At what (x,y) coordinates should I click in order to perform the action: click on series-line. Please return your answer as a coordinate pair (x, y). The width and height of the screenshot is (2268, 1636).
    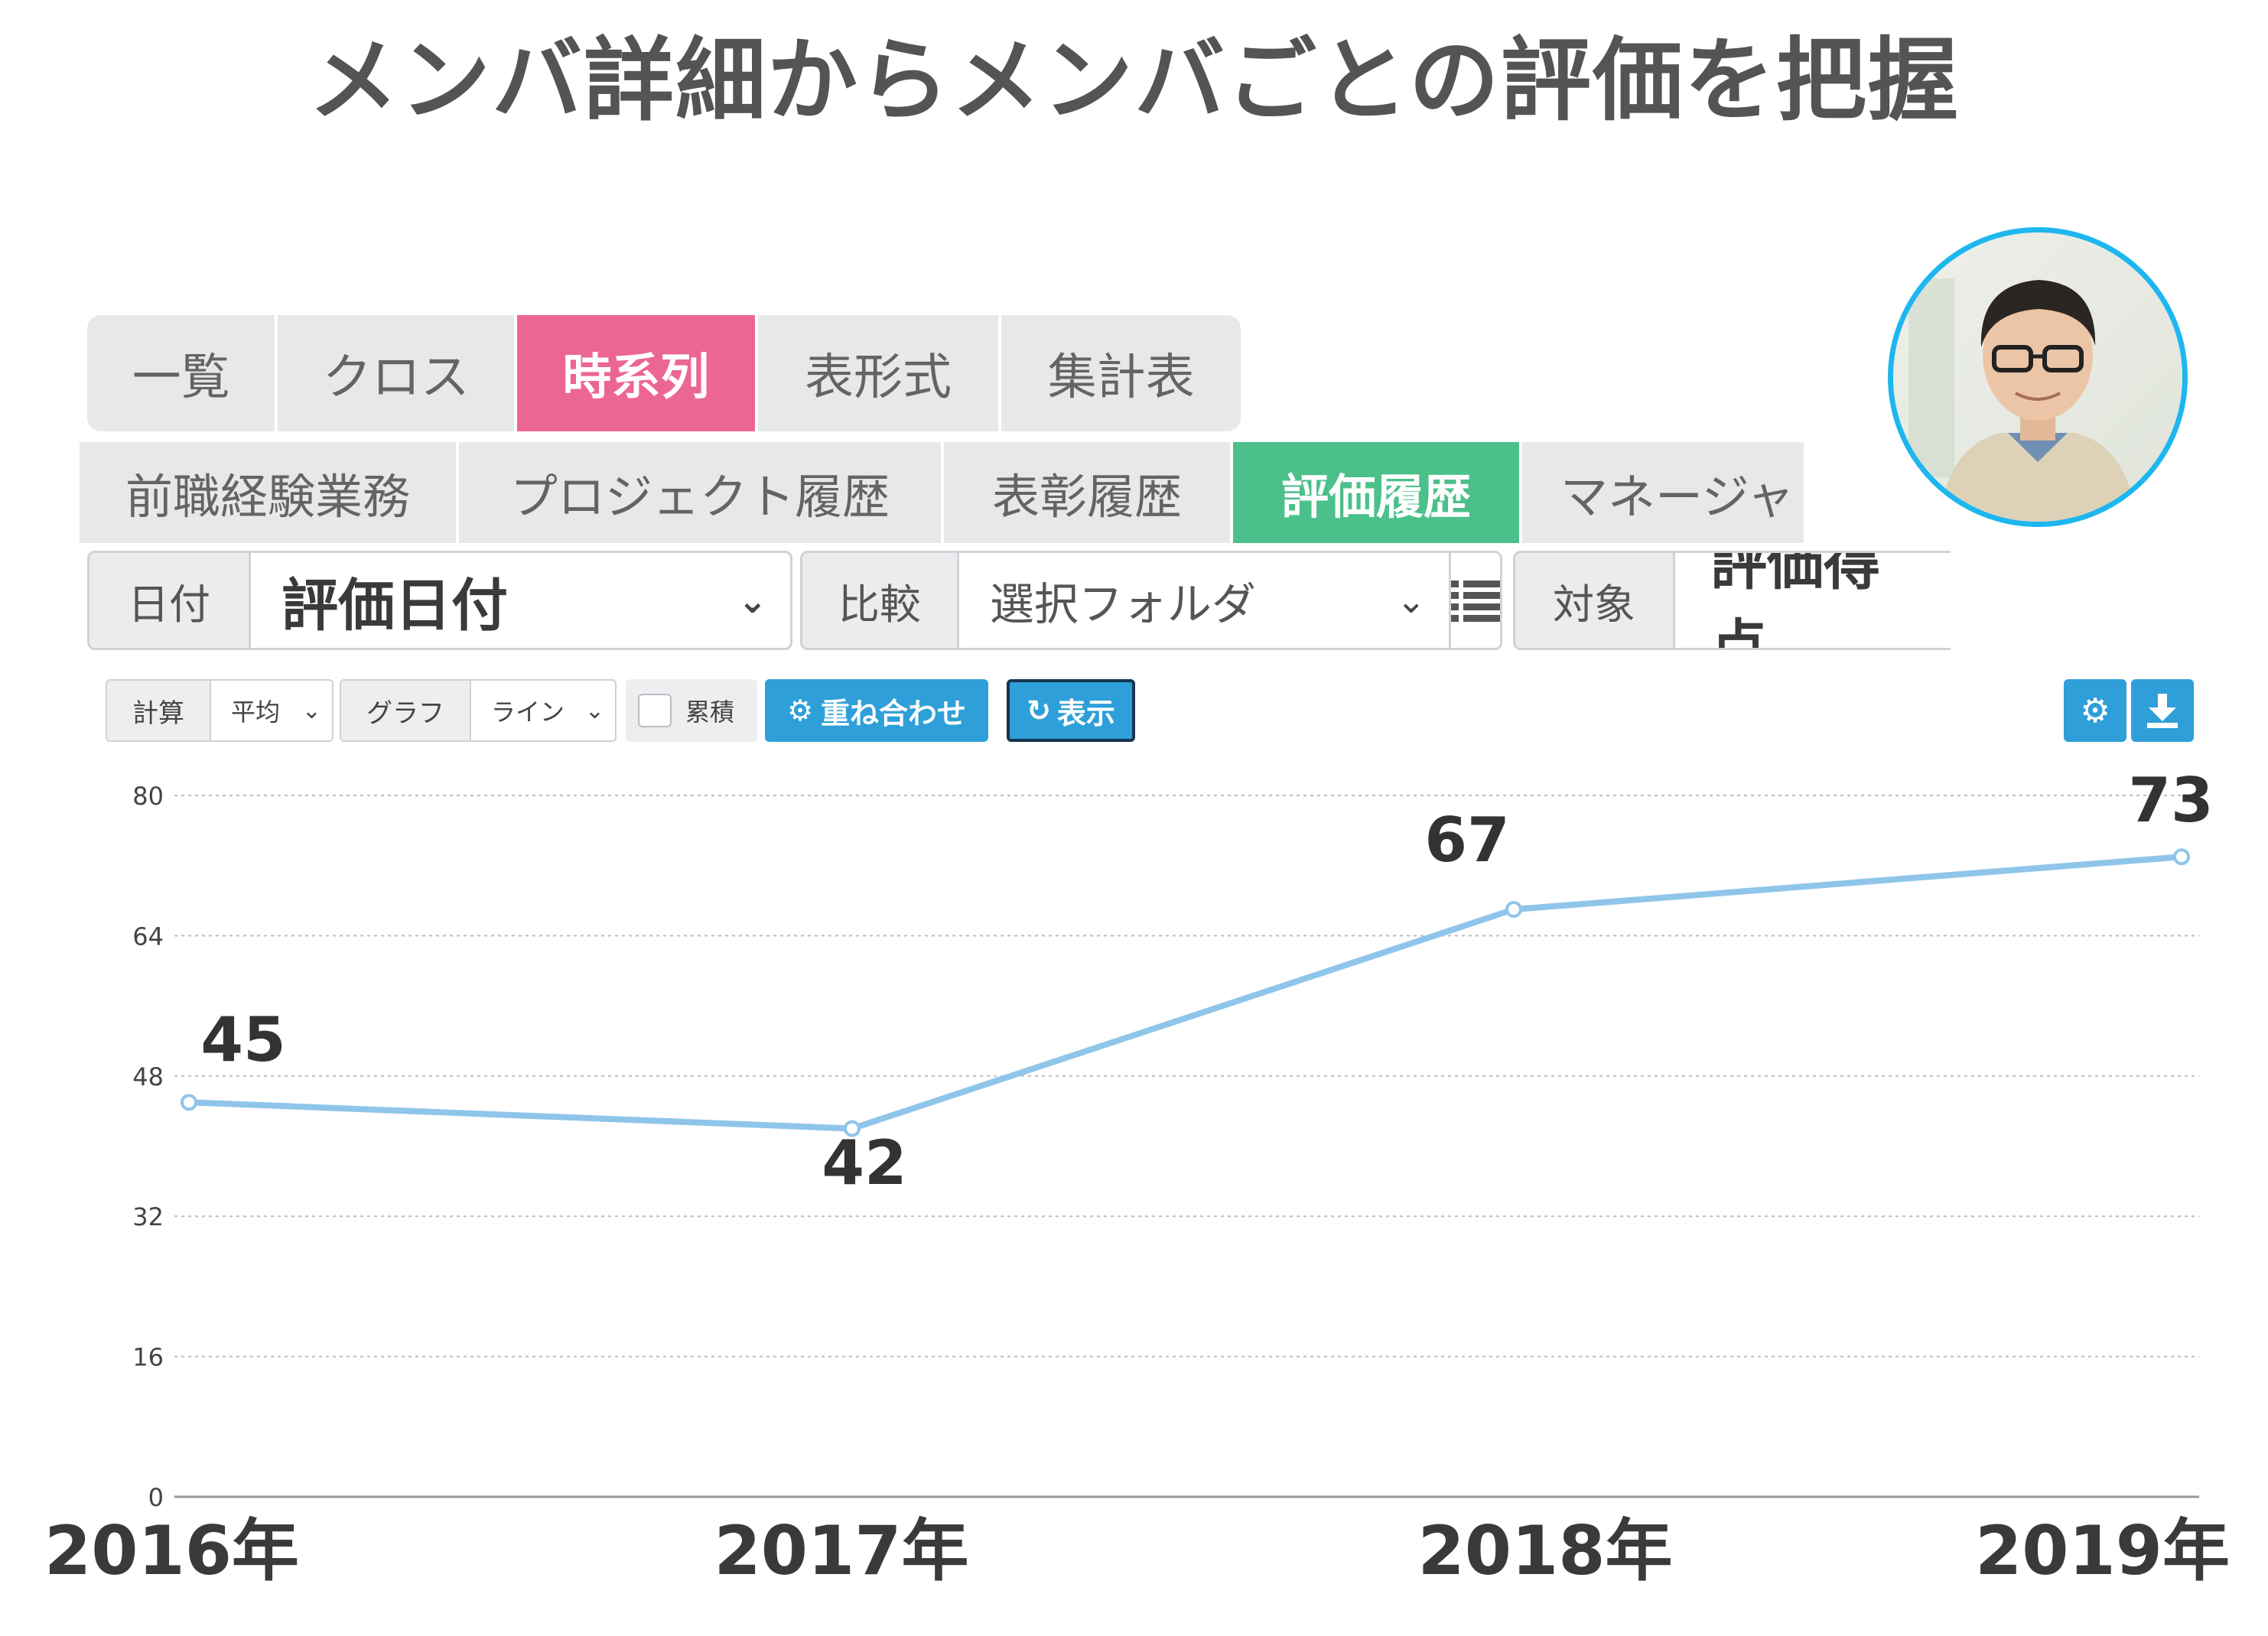
    Looking at the image, I should click on (1185, 993).